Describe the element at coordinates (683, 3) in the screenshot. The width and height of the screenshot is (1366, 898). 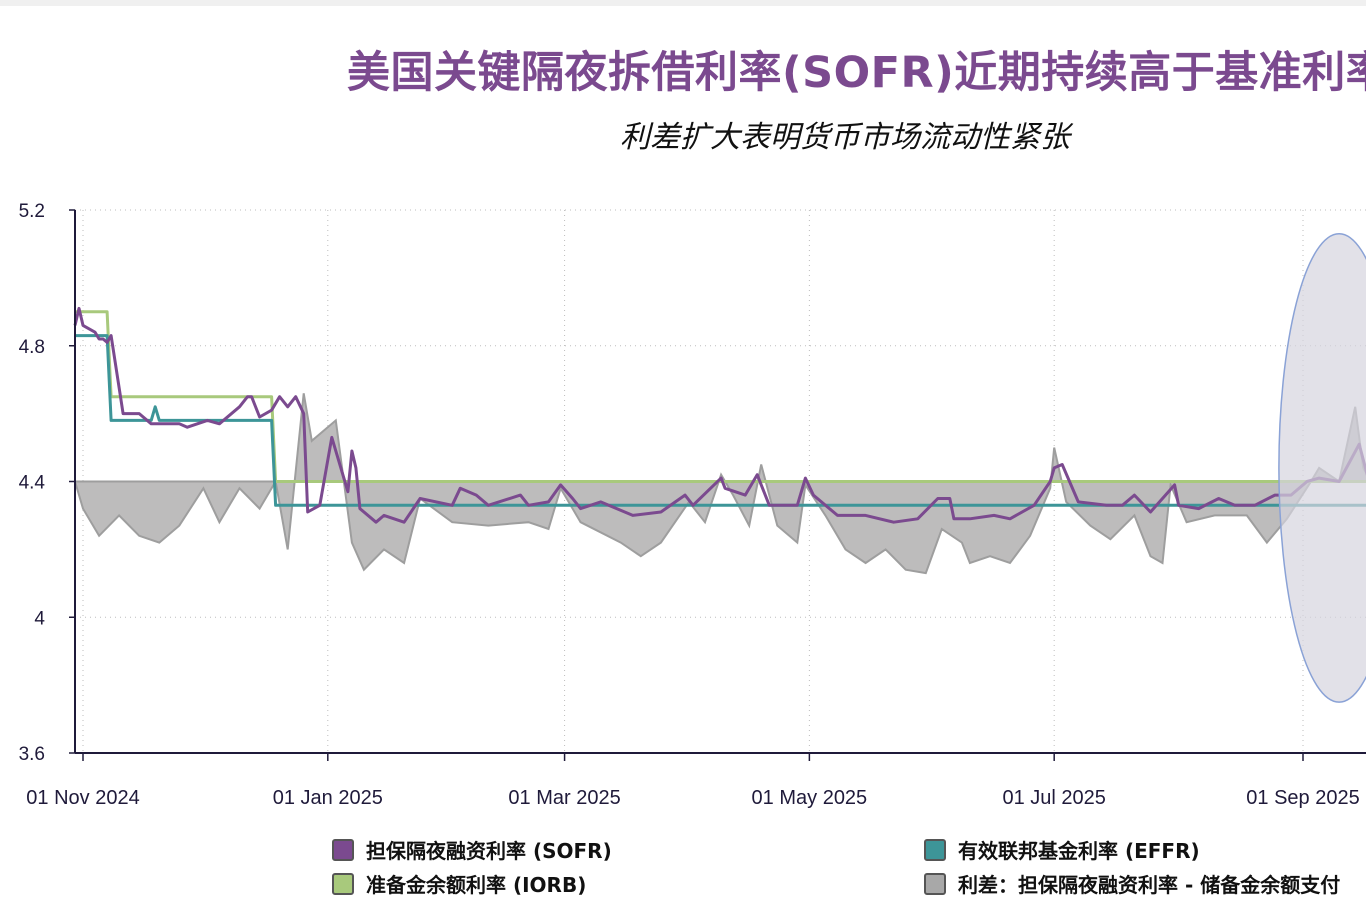
I see `top-bar` at that location.